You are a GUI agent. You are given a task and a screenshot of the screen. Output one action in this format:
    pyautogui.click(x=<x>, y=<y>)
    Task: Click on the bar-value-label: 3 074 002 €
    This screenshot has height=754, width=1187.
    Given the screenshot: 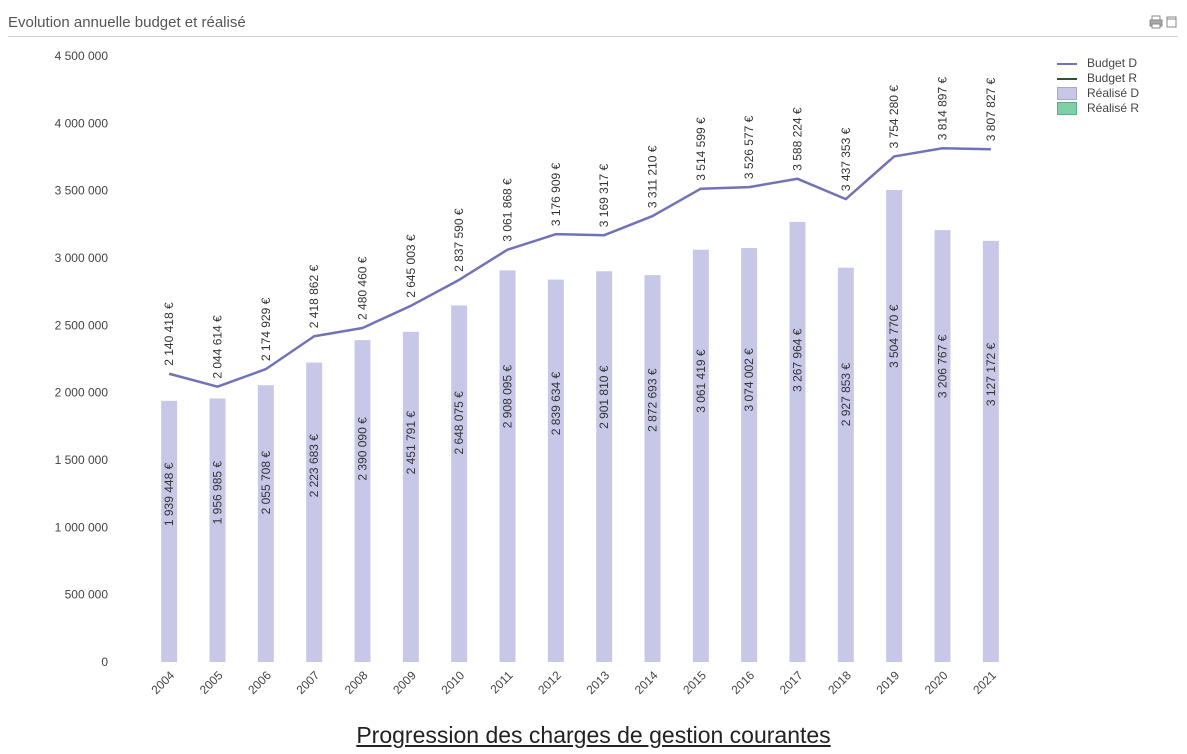 What is the action you would take?
    pyautogui.click(x=749, y=380)
    